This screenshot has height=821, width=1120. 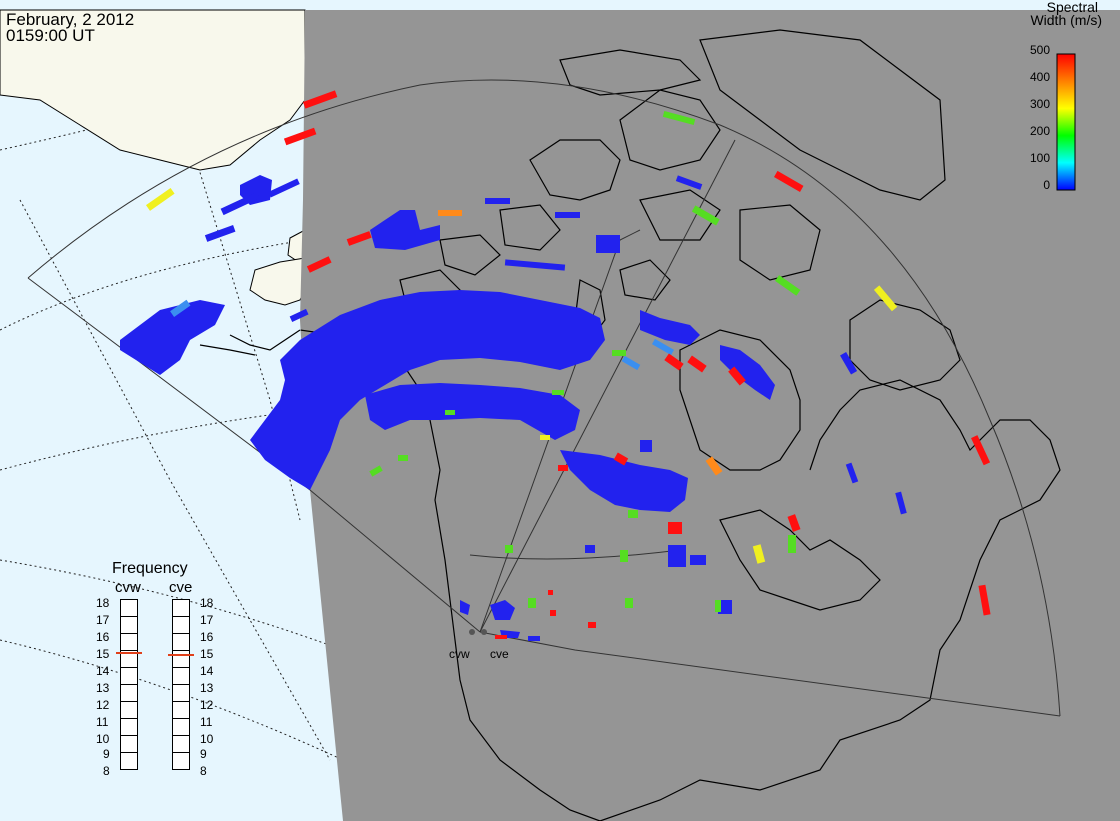 I want to click on colorbar-tick-400: 400, so click(x=1039, y=77).